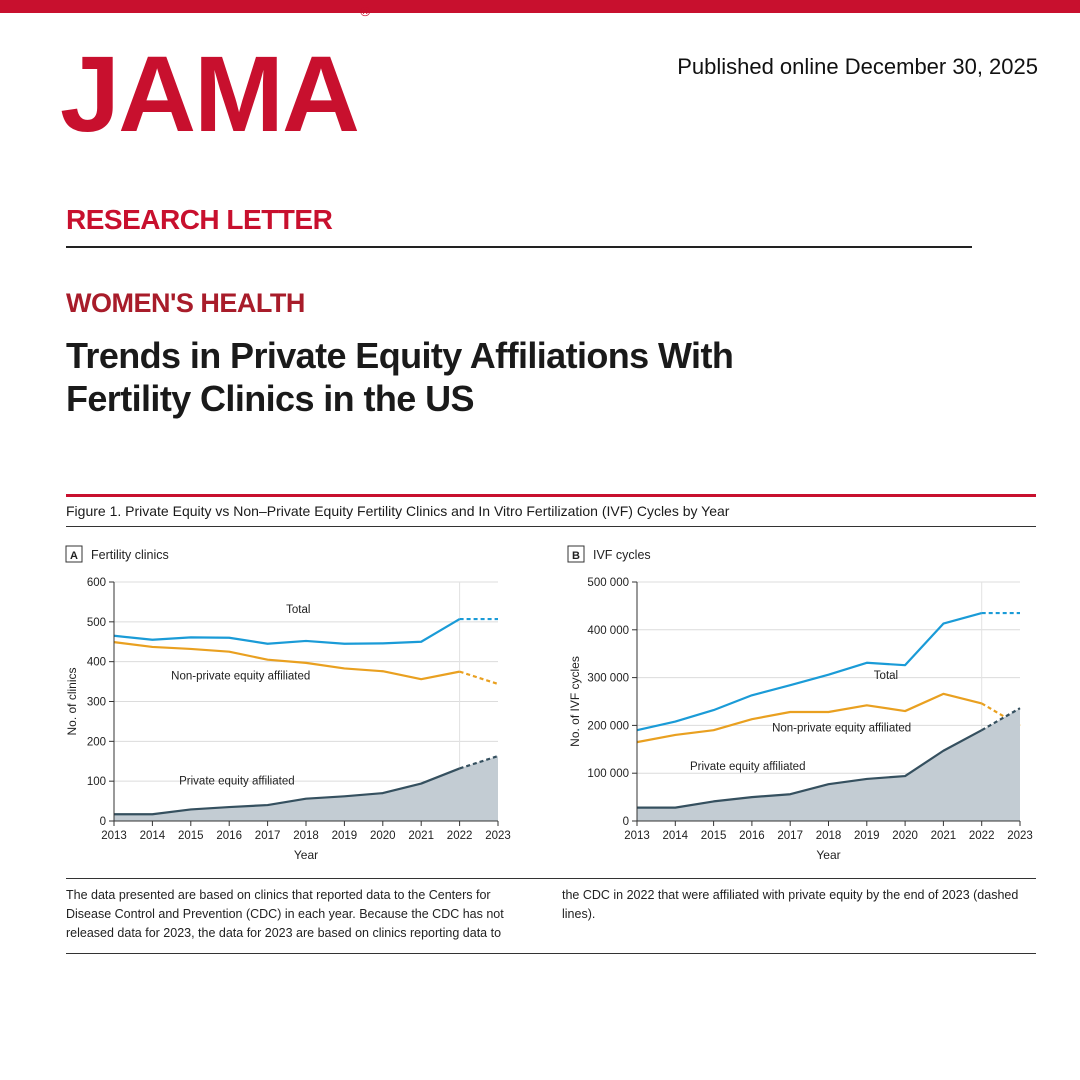  I want to click on y-tick-label: 500 000, so click(608, 583).